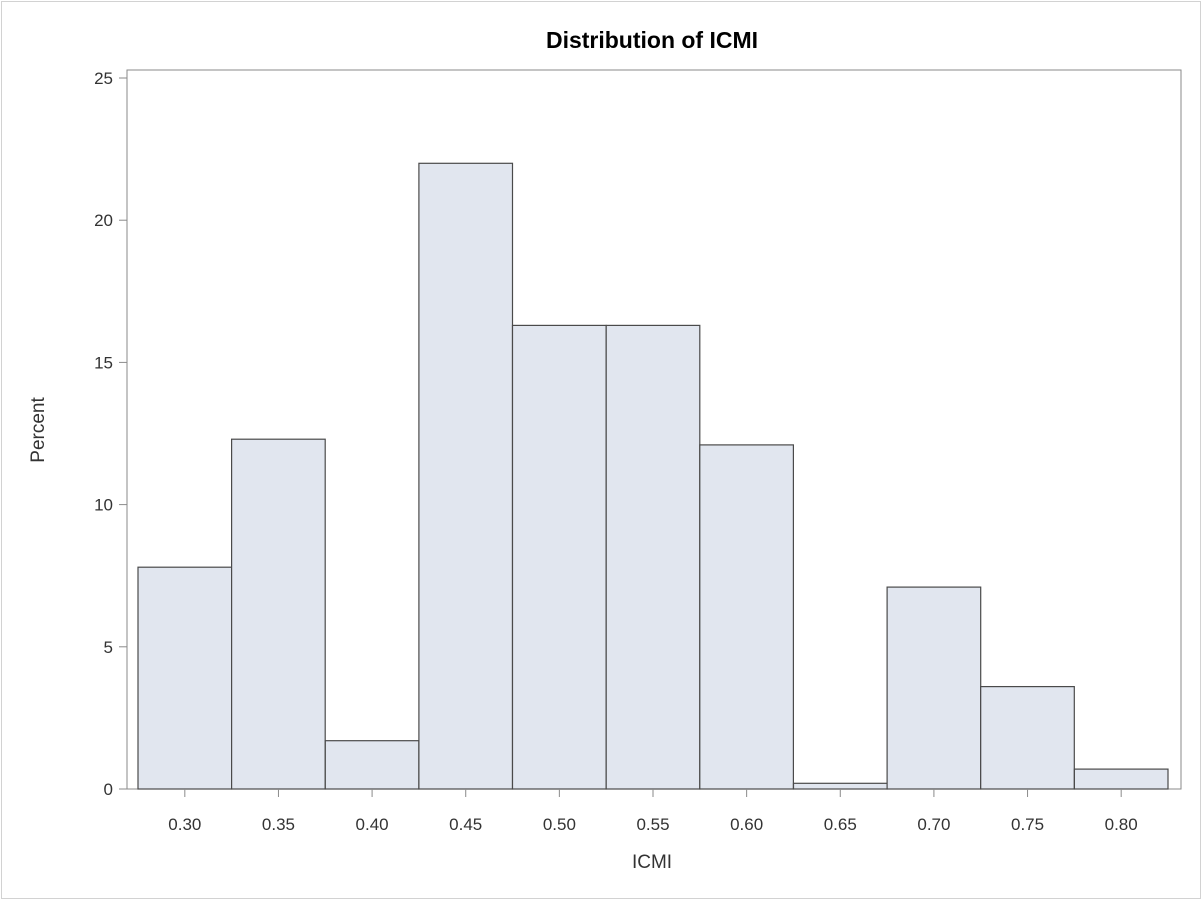 This screenshot has width=1204, height=902. What do you see at coordinates (559, 824) in the screenshot?
I see `x-tick-label: 0.50` at bounding box center [559, 824].